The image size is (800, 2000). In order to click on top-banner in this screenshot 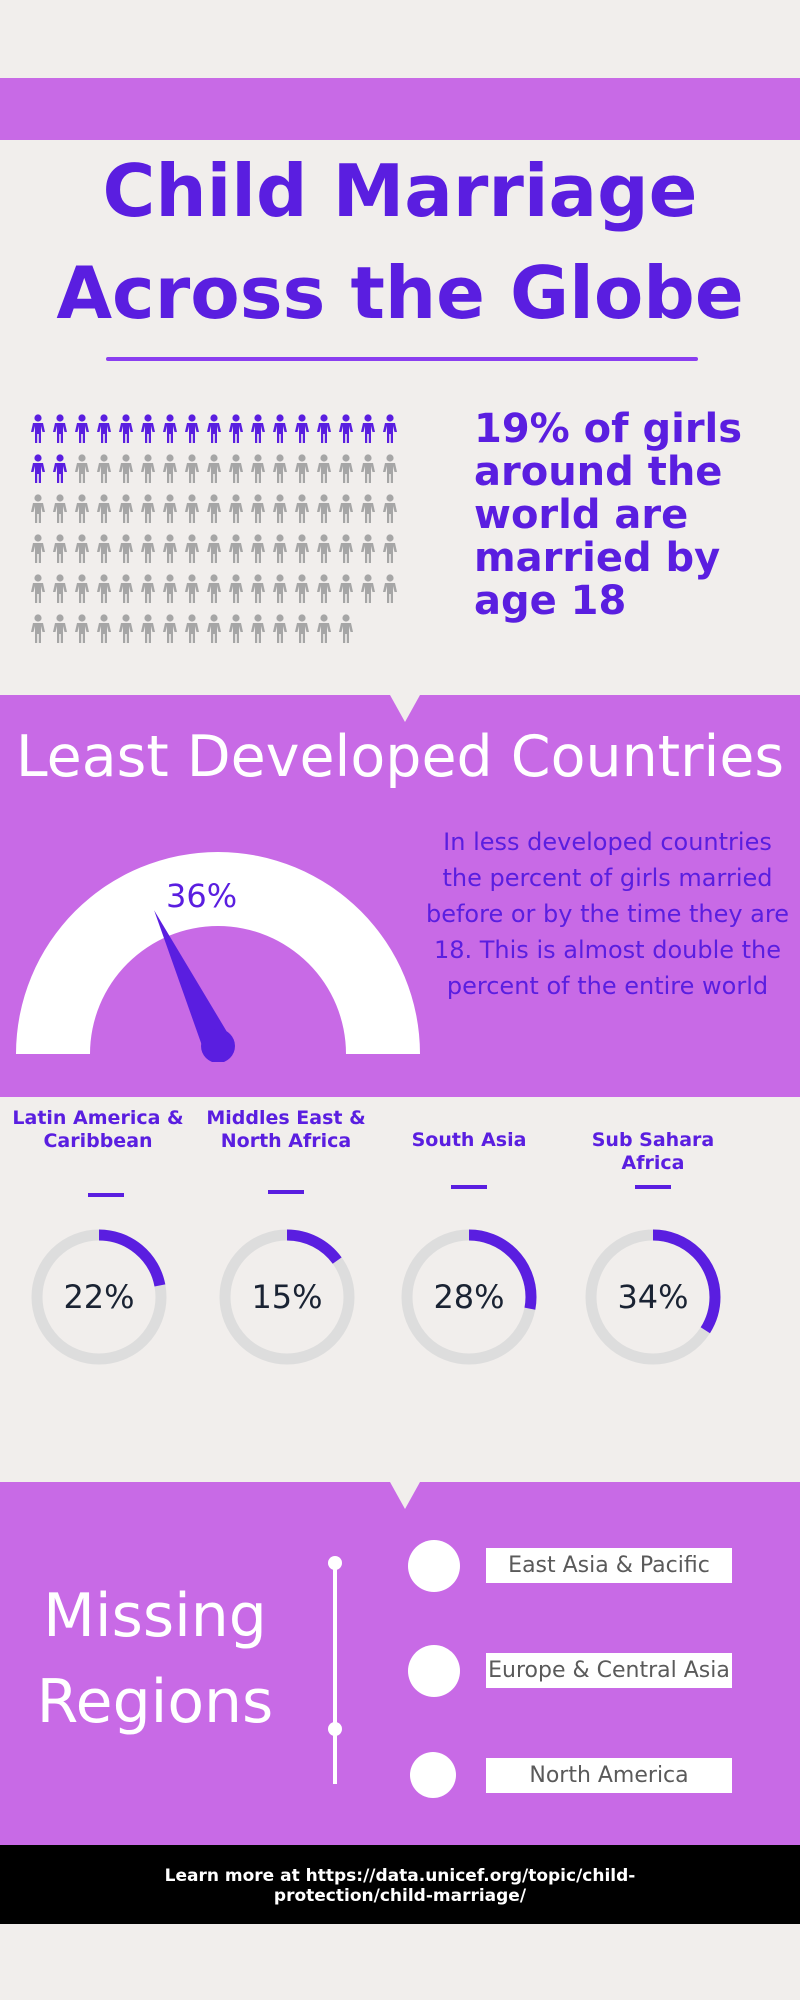, I will do `click(400, 109)`.